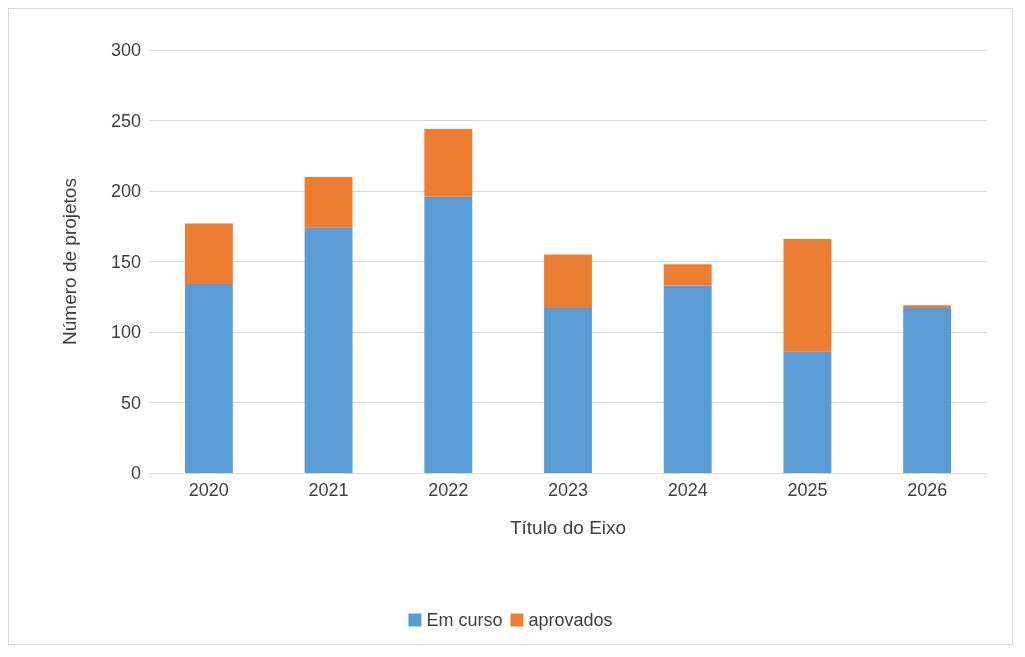 This screenshot has height=657, width=1025. What do you see at coordinates (125, 261) in the screenshot?
I see `y-tick-label: 150` at bounding box center [125, 261].